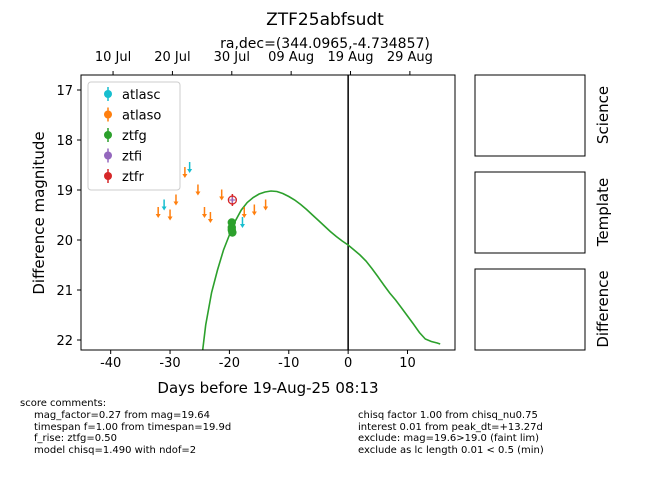 The image size is (650, 500). I want to click on x-axis-label: Days before 19-Aug-25 08:13, so click(267, 388).